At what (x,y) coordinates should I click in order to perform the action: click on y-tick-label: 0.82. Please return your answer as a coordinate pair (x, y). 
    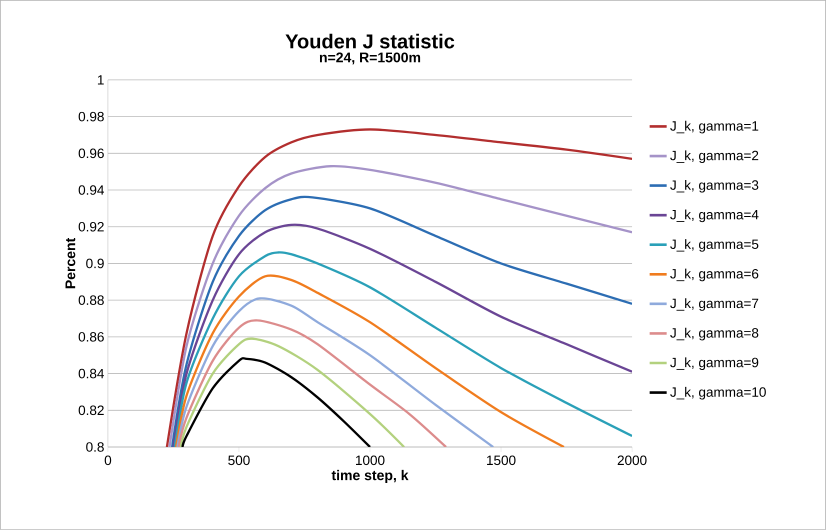
    Looking at the image, I should click on (91, 411).